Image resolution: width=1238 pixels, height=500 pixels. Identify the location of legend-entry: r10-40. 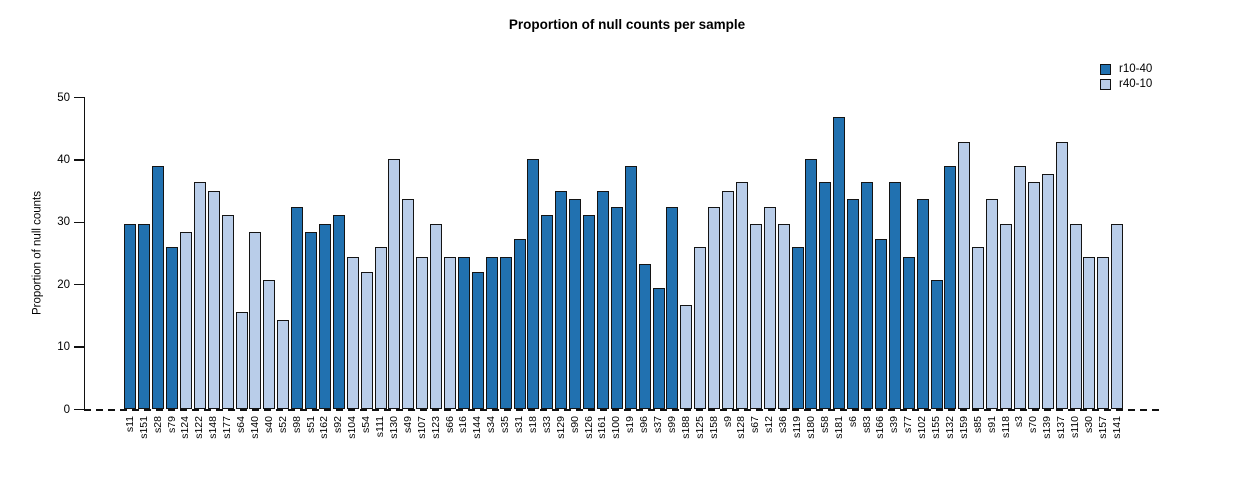
(1126, 69).